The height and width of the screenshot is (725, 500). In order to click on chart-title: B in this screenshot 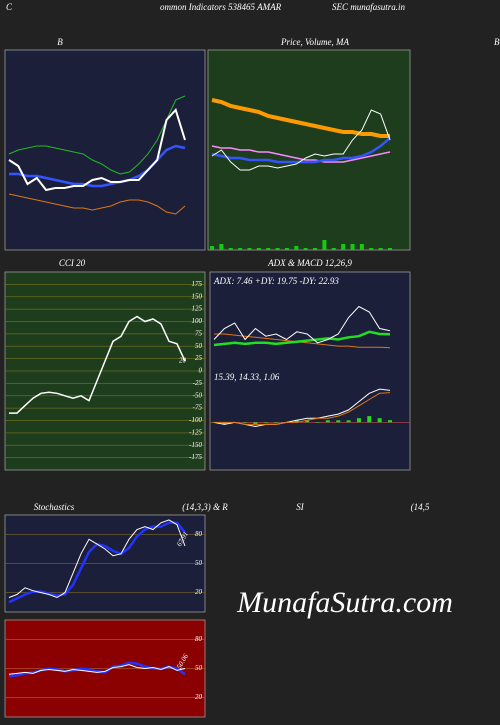, I will do `click(60, 42)`.